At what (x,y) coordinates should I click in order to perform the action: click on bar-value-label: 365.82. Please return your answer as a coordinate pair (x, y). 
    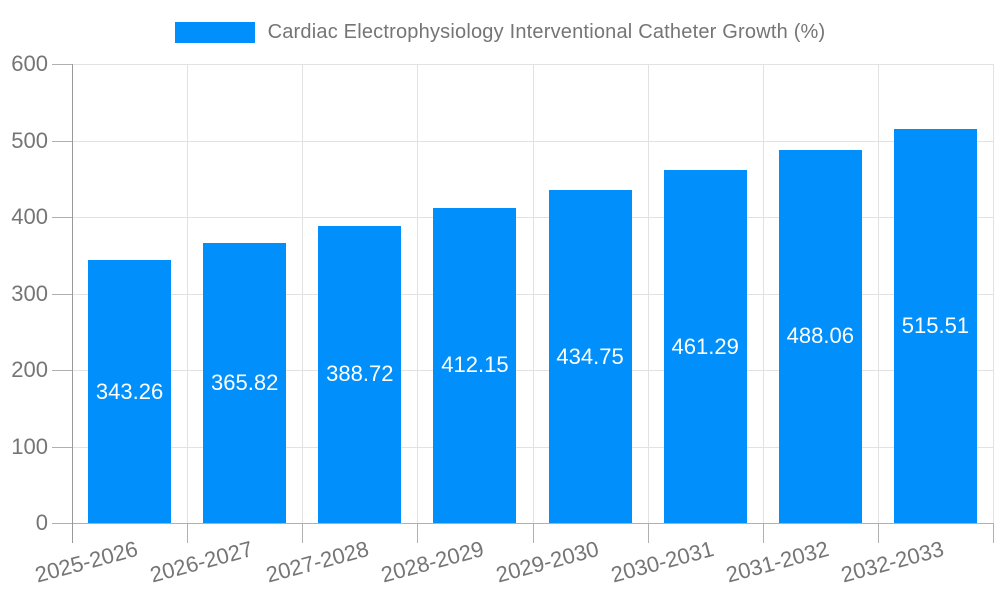
    Looking at the image, I should click on (245, 383).